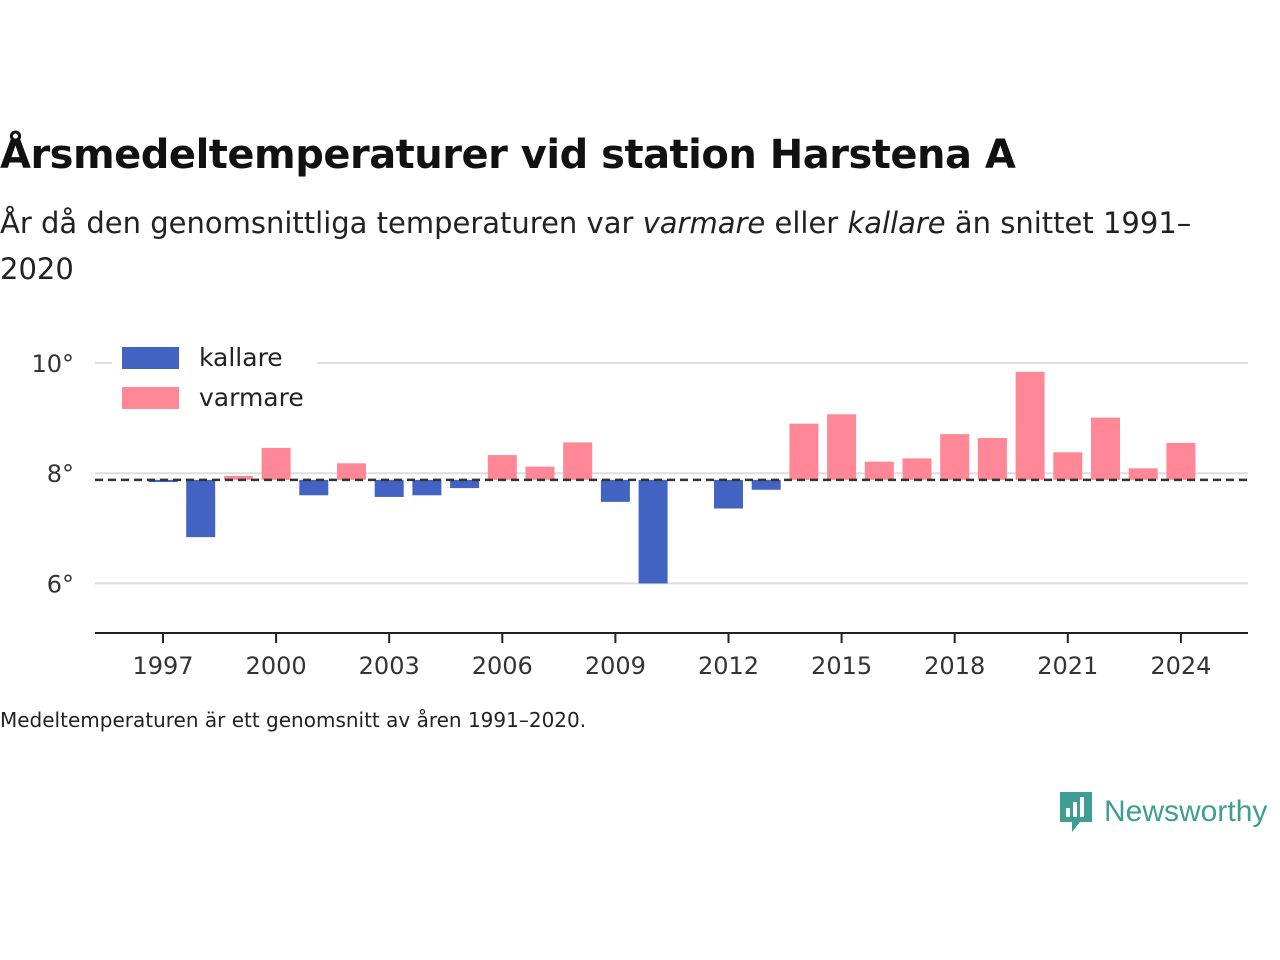 The image size is (1280, 960). What do you see at coordinates (954, 666) in the screenshot?
I see `x-tick-label-2018: 2018` at bounding box center [954, 666].